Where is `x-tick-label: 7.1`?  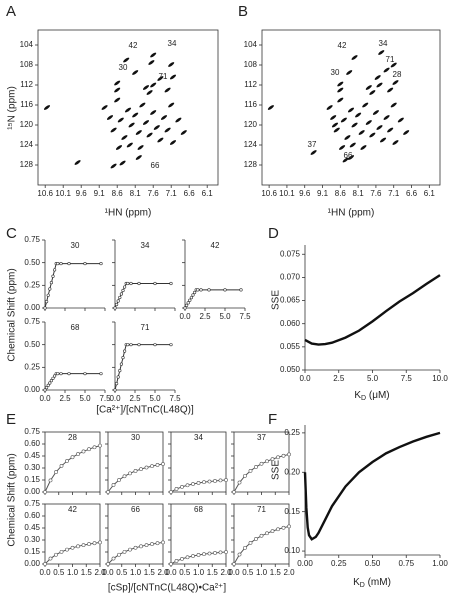 x-tick-label: 7.1 is located at coordinates (172, 193).